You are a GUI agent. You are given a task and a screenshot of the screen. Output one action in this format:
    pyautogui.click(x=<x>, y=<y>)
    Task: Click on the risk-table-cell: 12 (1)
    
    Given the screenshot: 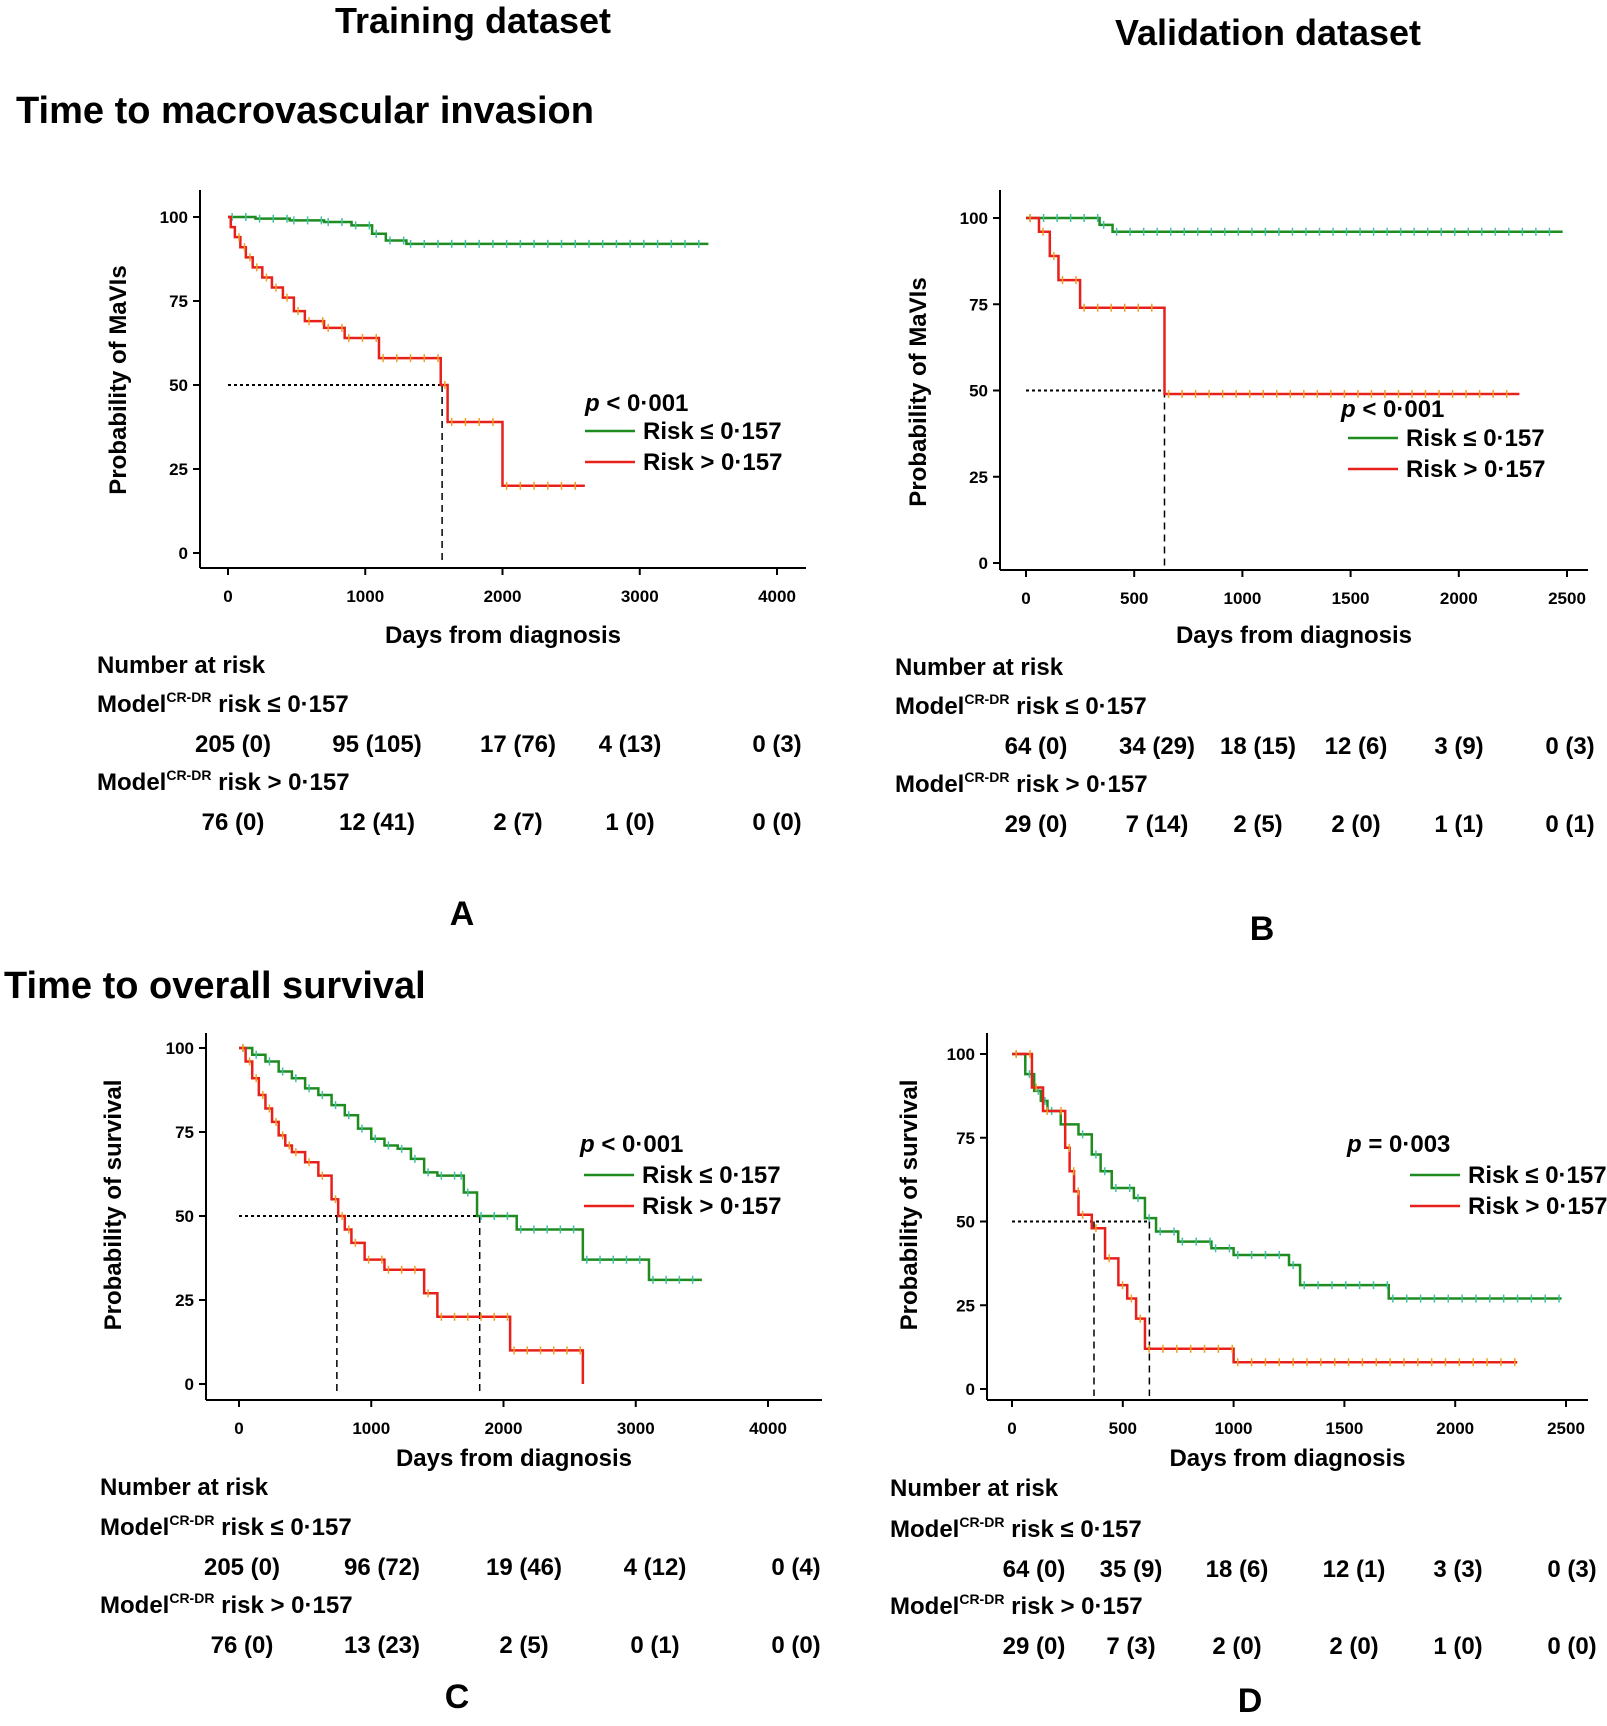 What is the action you would take?
    pyautogui.click(x=1354, y=1569)
    